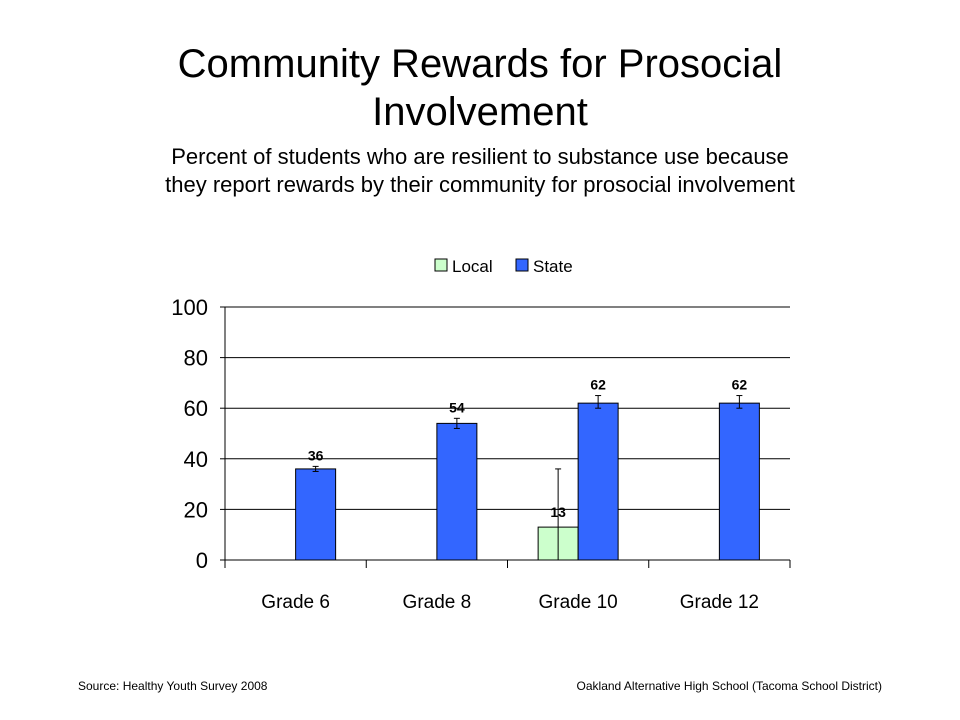 The image size is (960, 720). I want to click on y-tick-label: 80, so click(196, 358).